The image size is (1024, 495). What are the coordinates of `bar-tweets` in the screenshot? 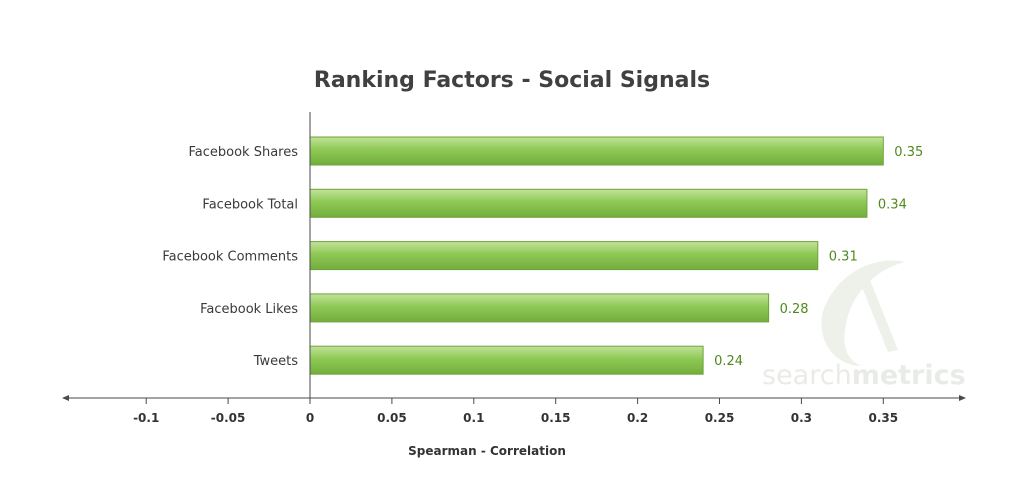 It's located at (506, 360).